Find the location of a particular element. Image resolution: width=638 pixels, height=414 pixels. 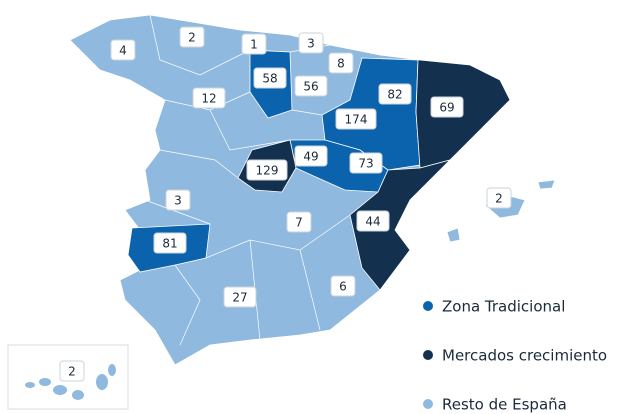

label: 49 is located at coordinates (310, 157).